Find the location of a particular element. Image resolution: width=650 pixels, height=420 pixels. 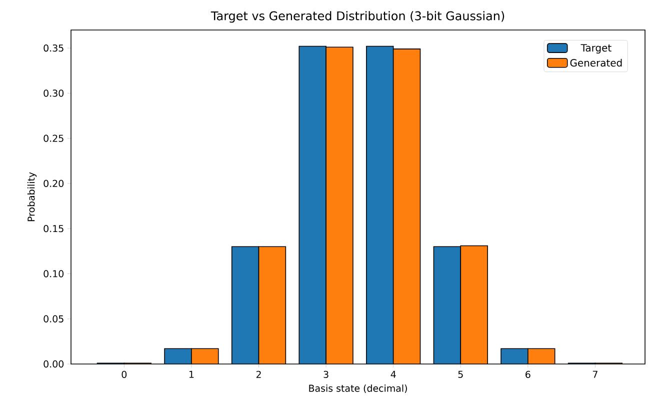

y-tick-label: 0.35 is located at coordinates (54, 48).